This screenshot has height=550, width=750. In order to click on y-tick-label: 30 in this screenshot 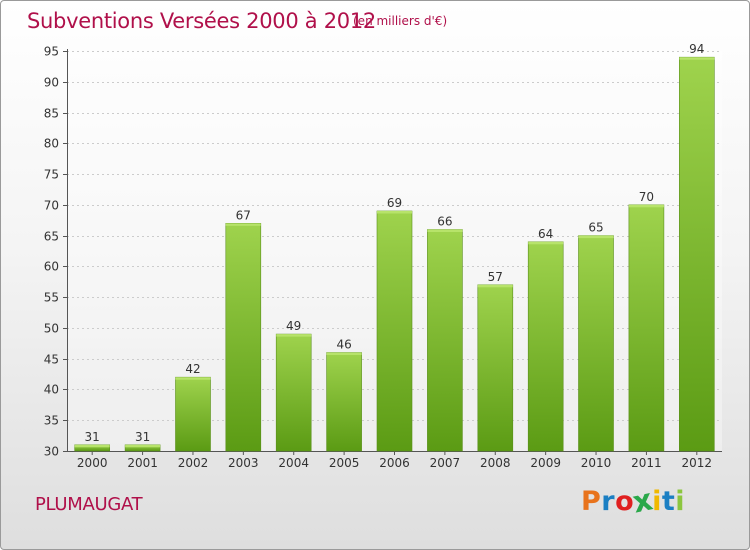, I will do `click(51, 452)`.